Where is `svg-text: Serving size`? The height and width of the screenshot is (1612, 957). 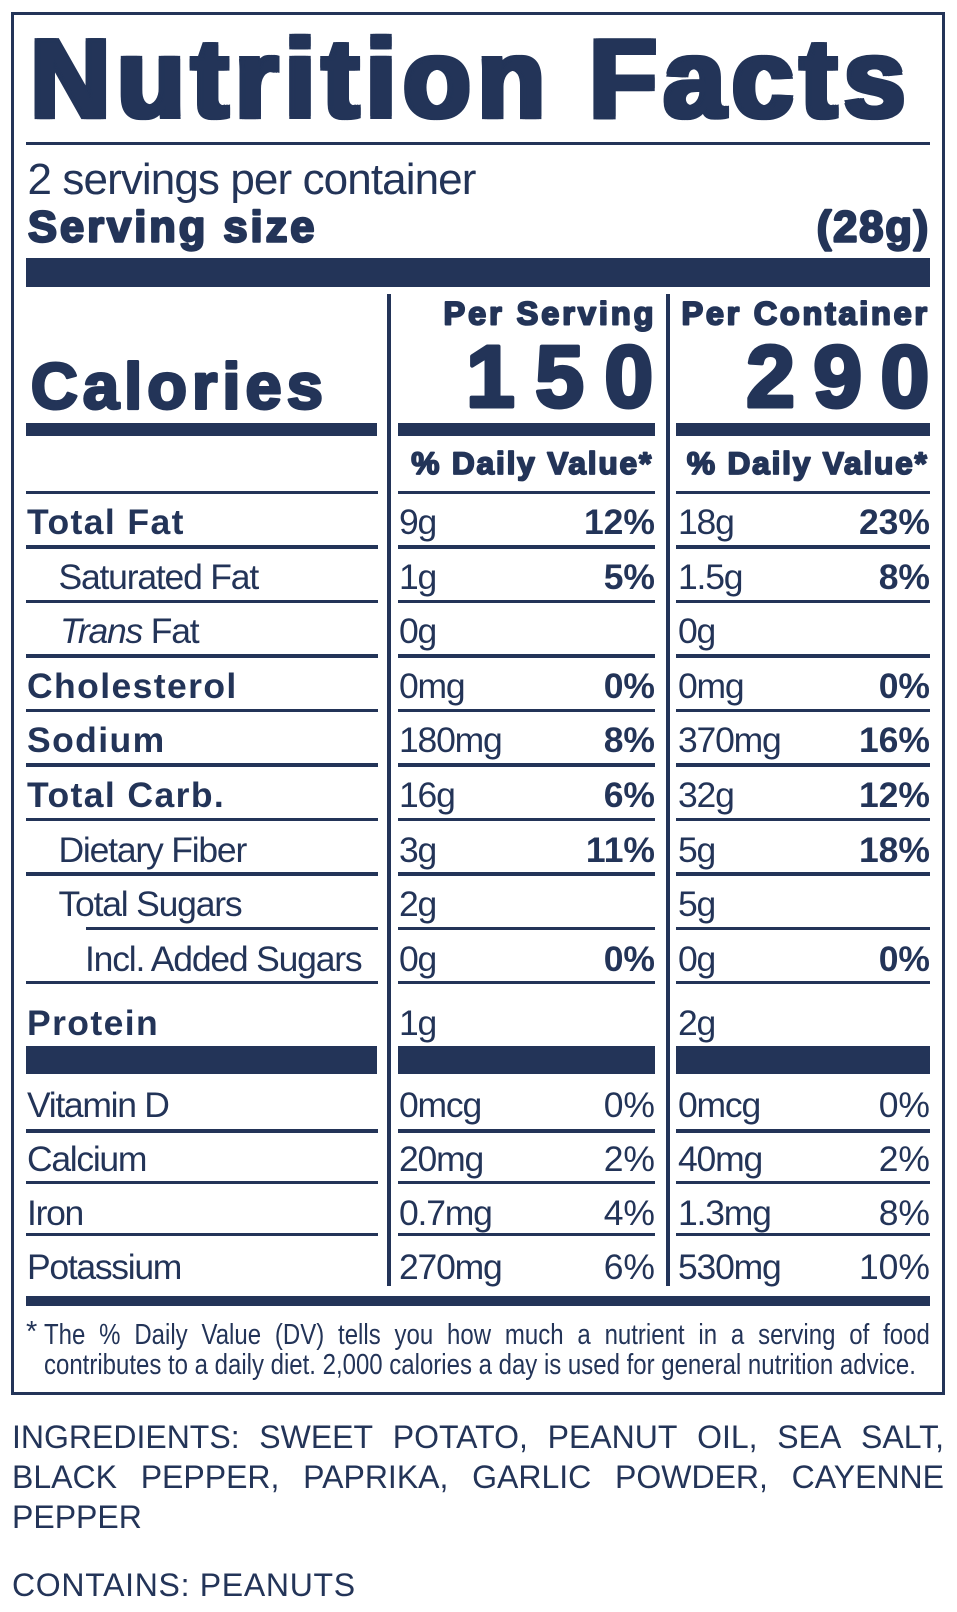 svg-text: Serving size is located at coordinates (171, 228).